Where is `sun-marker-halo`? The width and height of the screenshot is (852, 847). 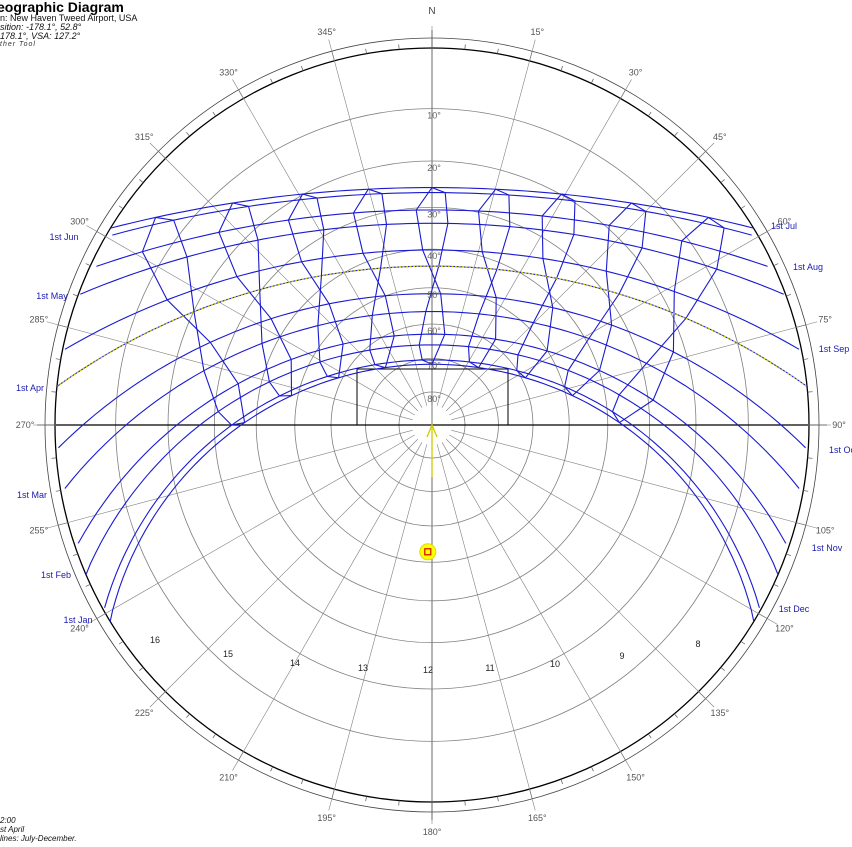
sun-marker-halo is located at coordinates (428, 552).